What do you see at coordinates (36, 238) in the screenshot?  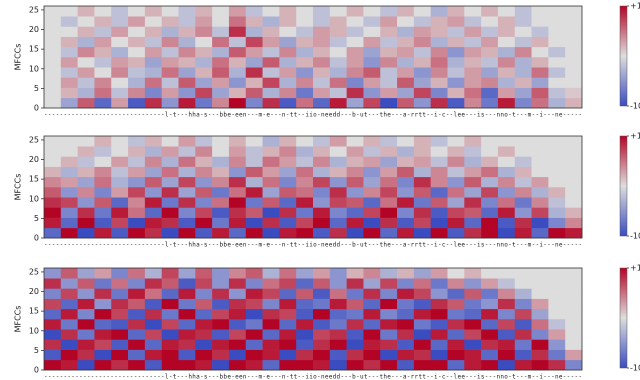 I see `y-tick-label: 0` at bounding box center [36, 238].